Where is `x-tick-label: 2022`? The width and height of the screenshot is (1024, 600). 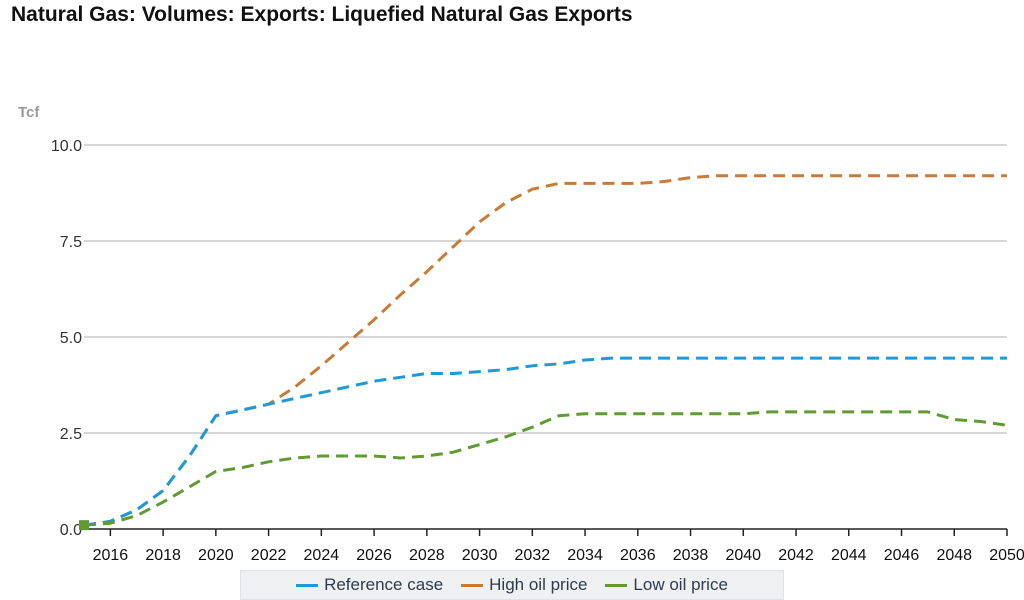 x-tick-label: 2022 is located at coordinates (269, 555).